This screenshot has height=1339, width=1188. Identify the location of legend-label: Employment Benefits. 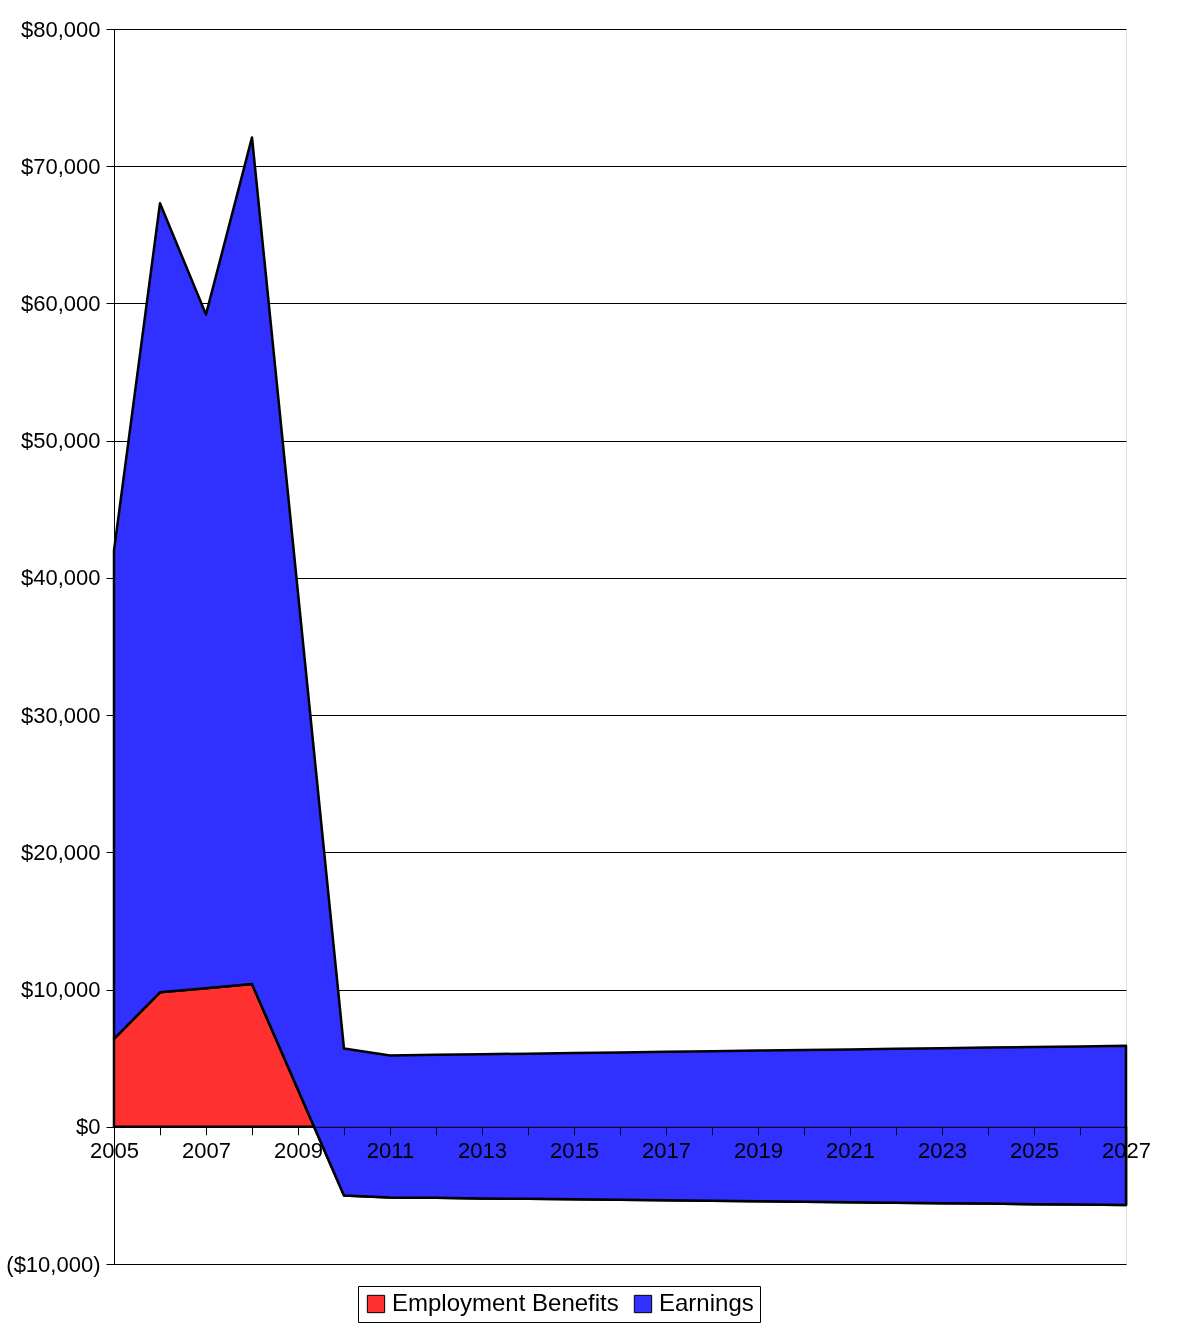
(505, 1302).